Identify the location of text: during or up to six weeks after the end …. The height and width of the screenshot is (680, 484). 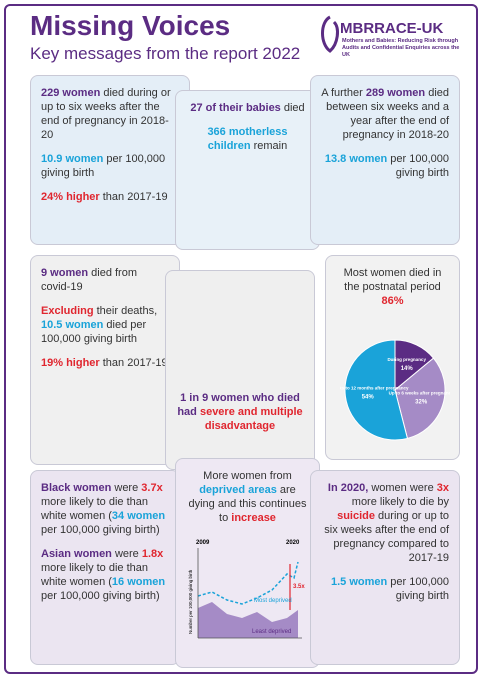
(386, 537).